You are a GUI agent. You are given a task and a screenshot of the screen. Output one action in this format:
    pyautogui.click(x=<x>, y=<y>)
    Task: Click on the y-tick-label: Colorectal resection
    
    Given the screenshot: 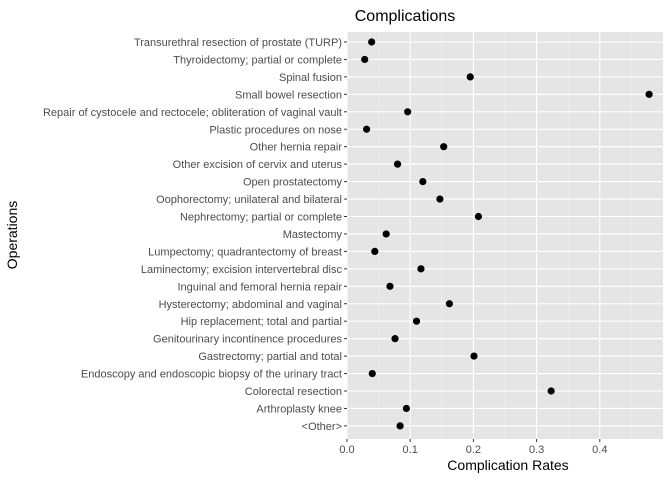 What is the action you would take?
    pyautogui.click(x=293, y=392)
    